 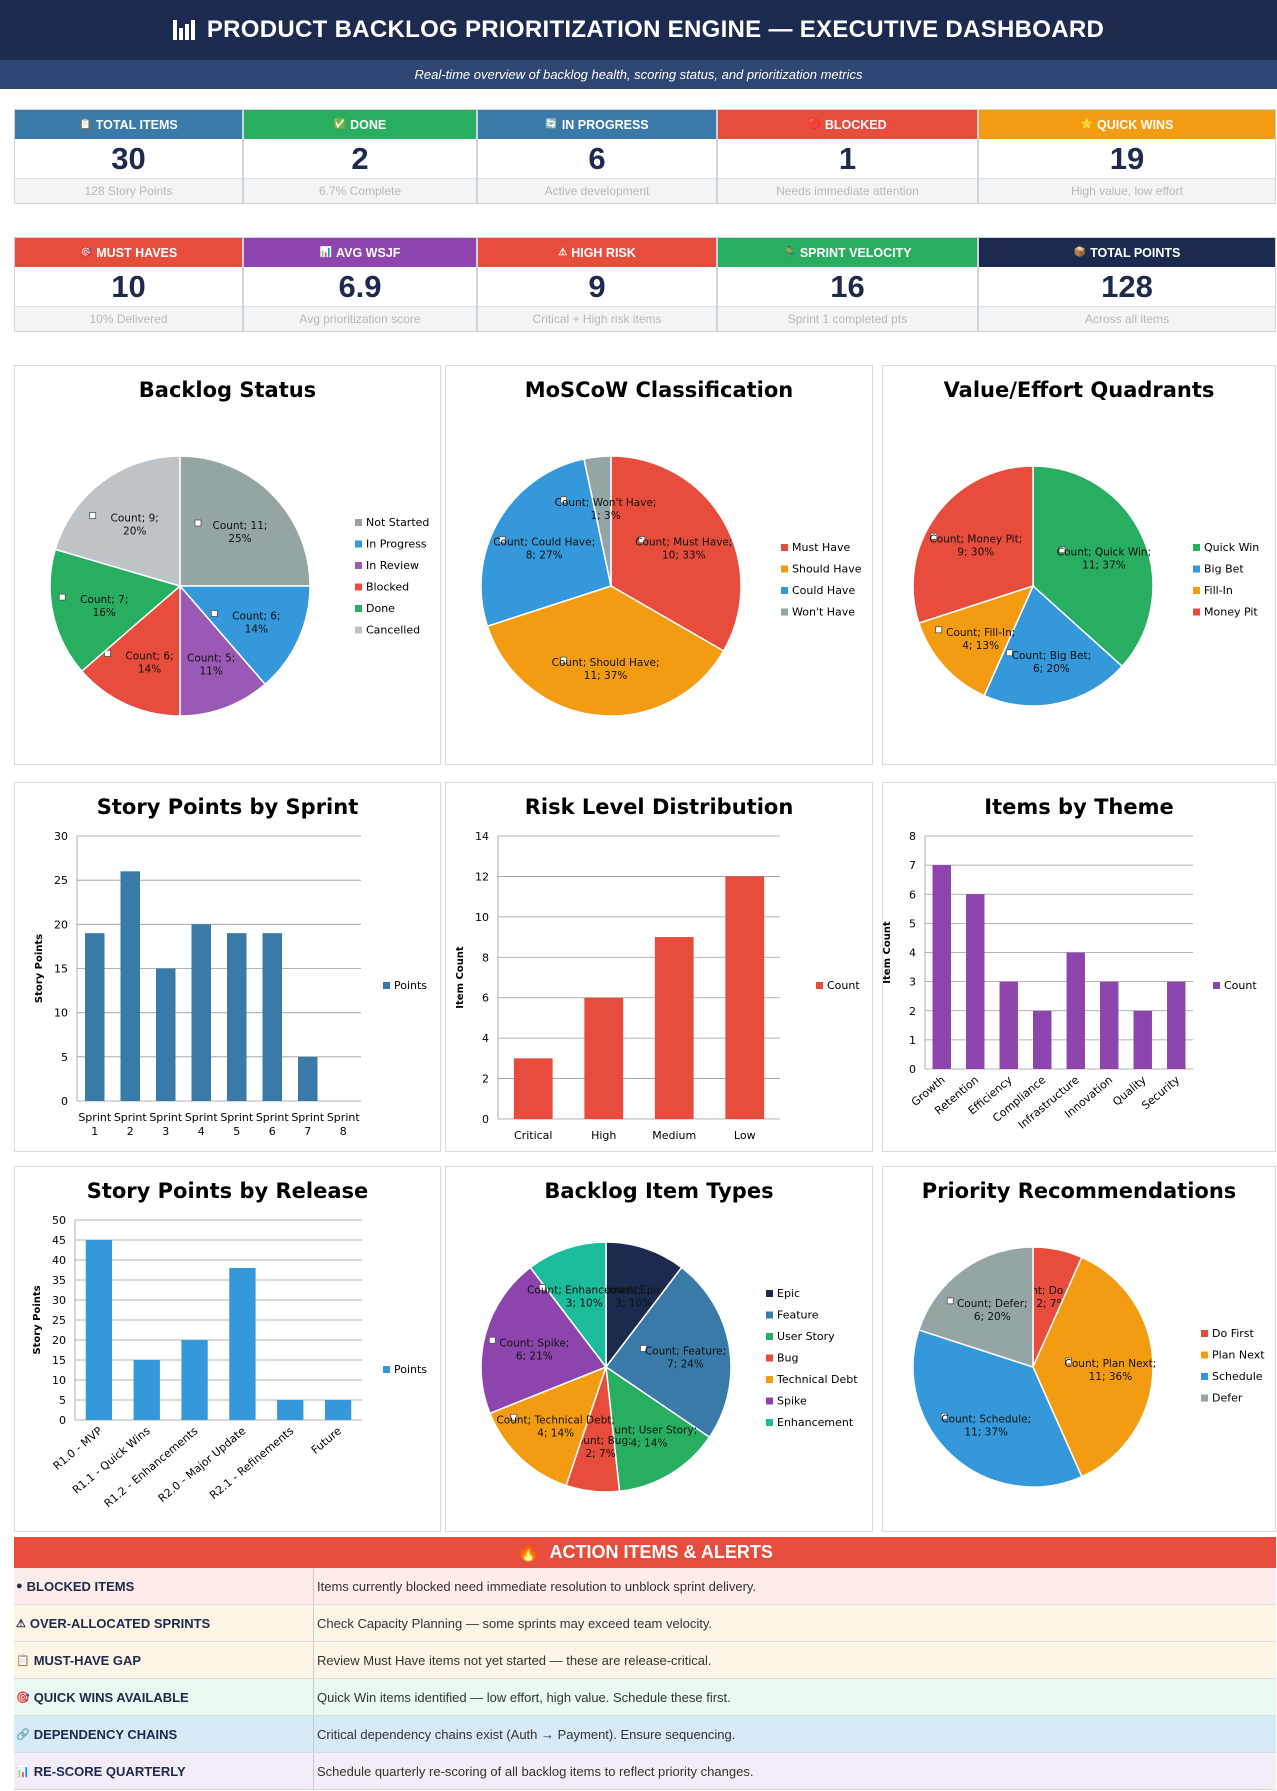 What do you see at coordinates (912, 1040) in the screenshot?
I see `y-tick-label: 1` at bounding box center [912, 1040].